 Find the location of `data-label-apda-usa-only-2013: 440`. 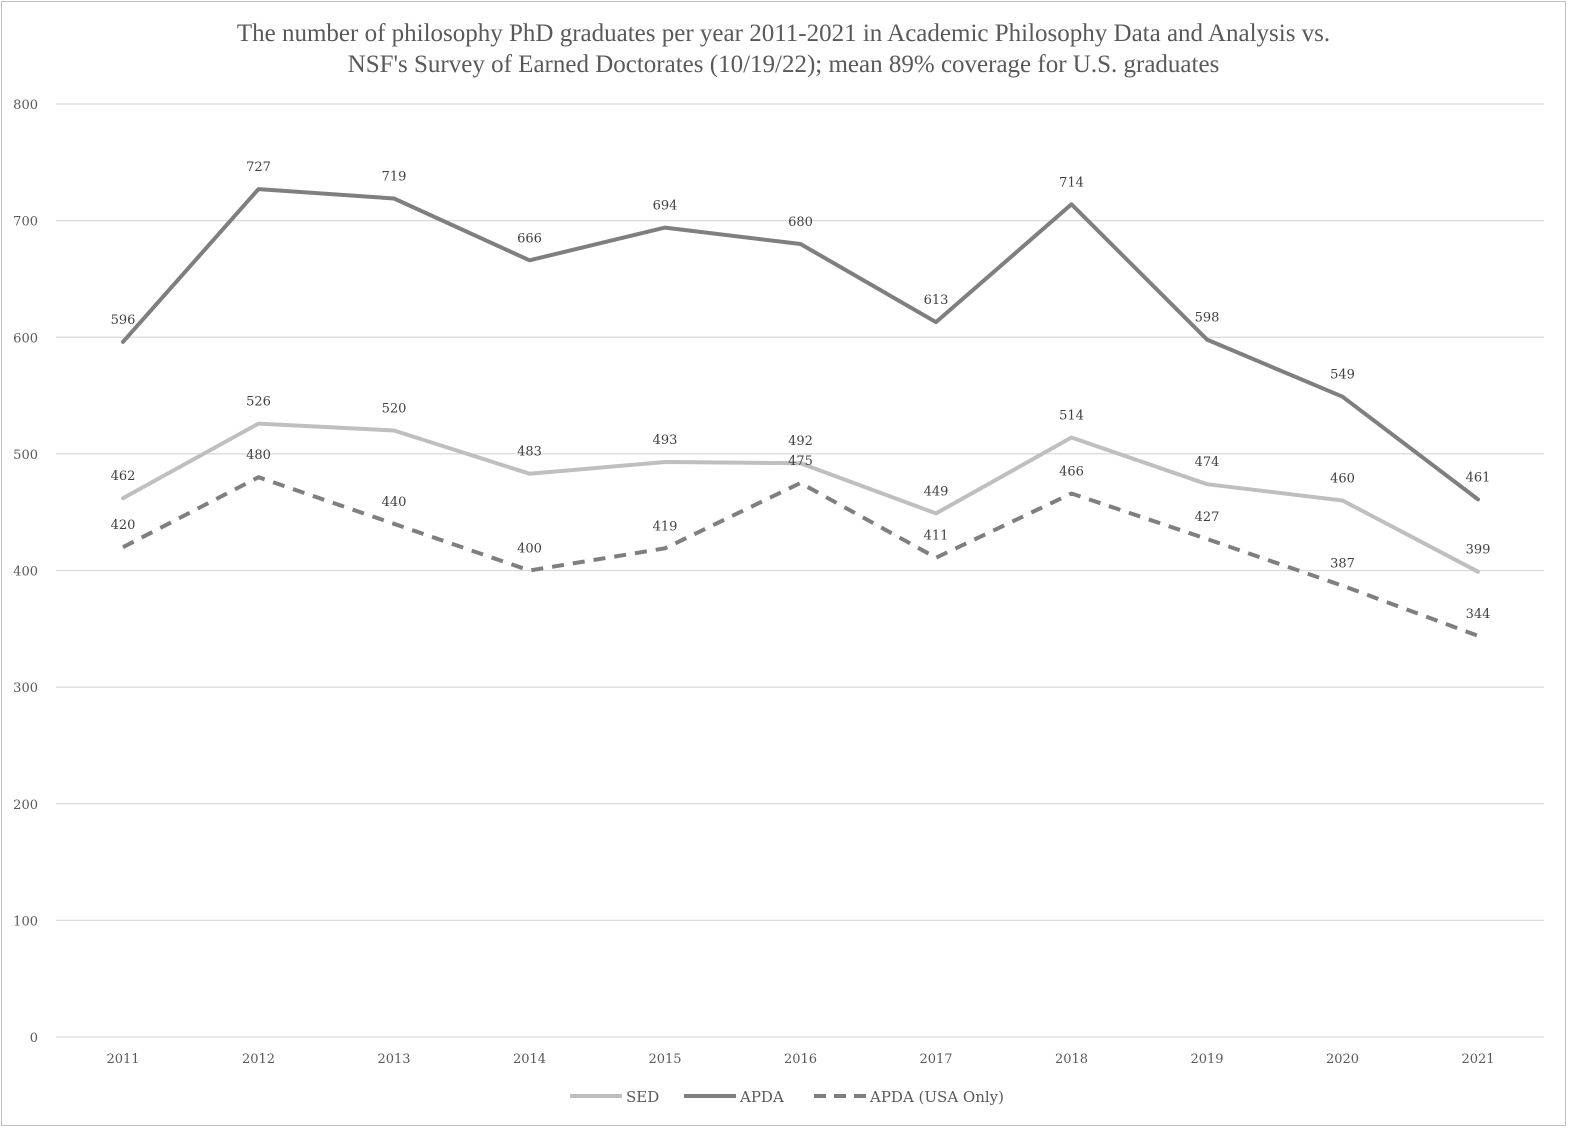

data-label-apda-usa-only-2013: 440 is located at coordinates (394, 502).